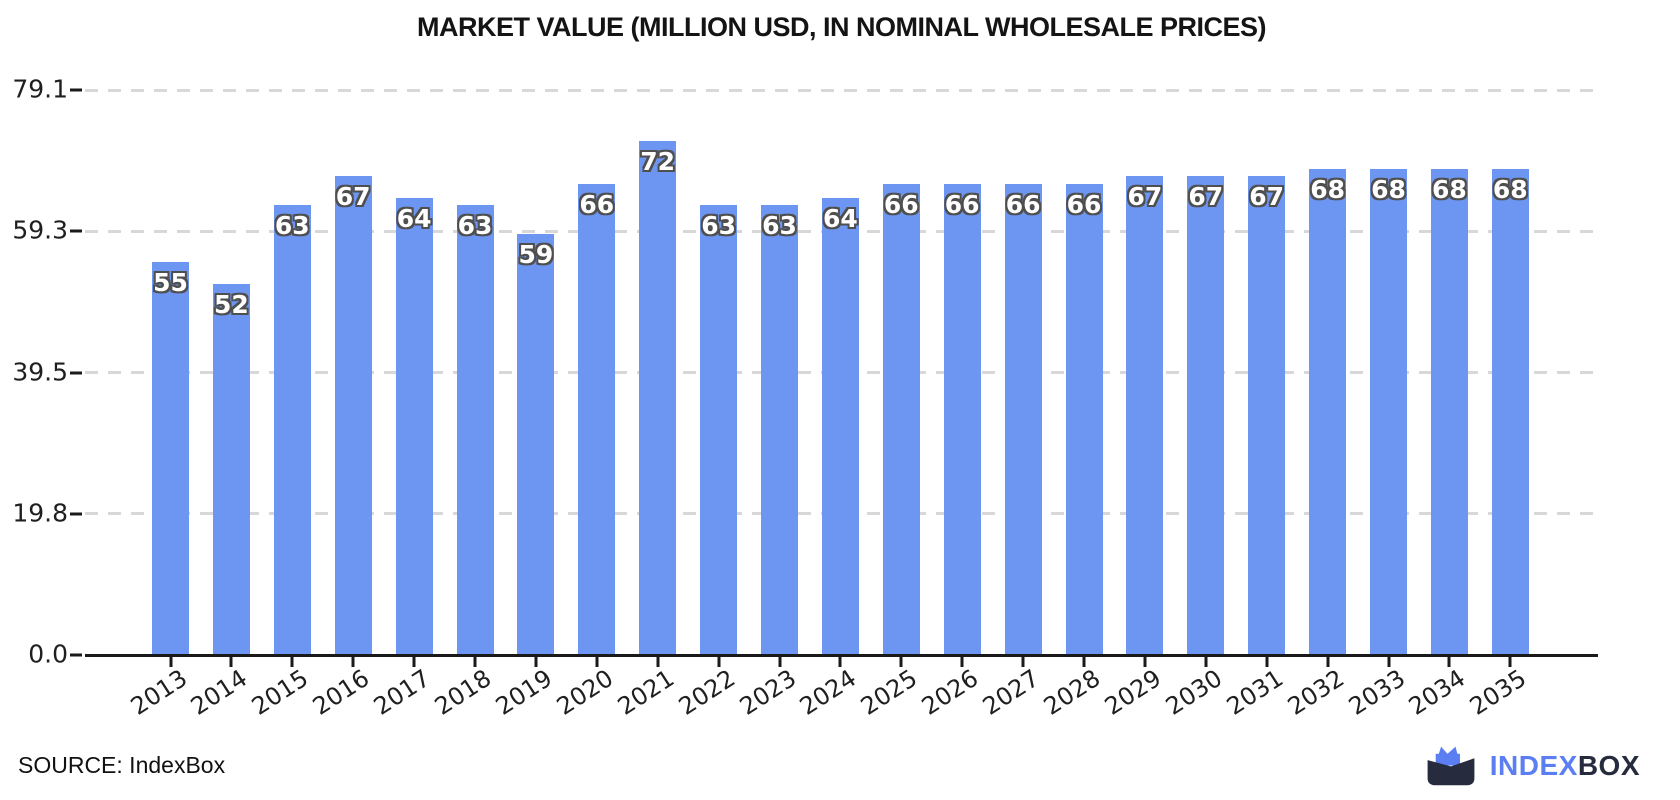 Image resolution: width=1680 pixels, height=800 pixels. What do you see at coordinates (40, 512) in the screenshot?
I see `y-tick-label: 19.8` at bounding box center [40, 512].